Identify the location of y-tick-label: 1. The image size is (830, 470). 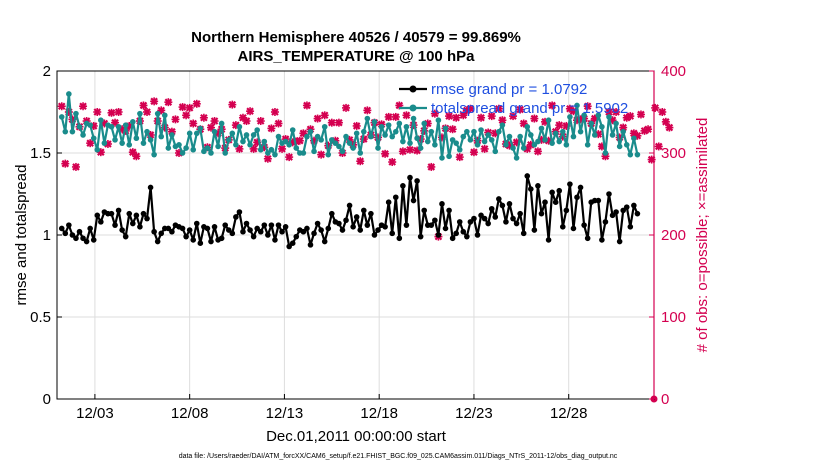
(47, 235).